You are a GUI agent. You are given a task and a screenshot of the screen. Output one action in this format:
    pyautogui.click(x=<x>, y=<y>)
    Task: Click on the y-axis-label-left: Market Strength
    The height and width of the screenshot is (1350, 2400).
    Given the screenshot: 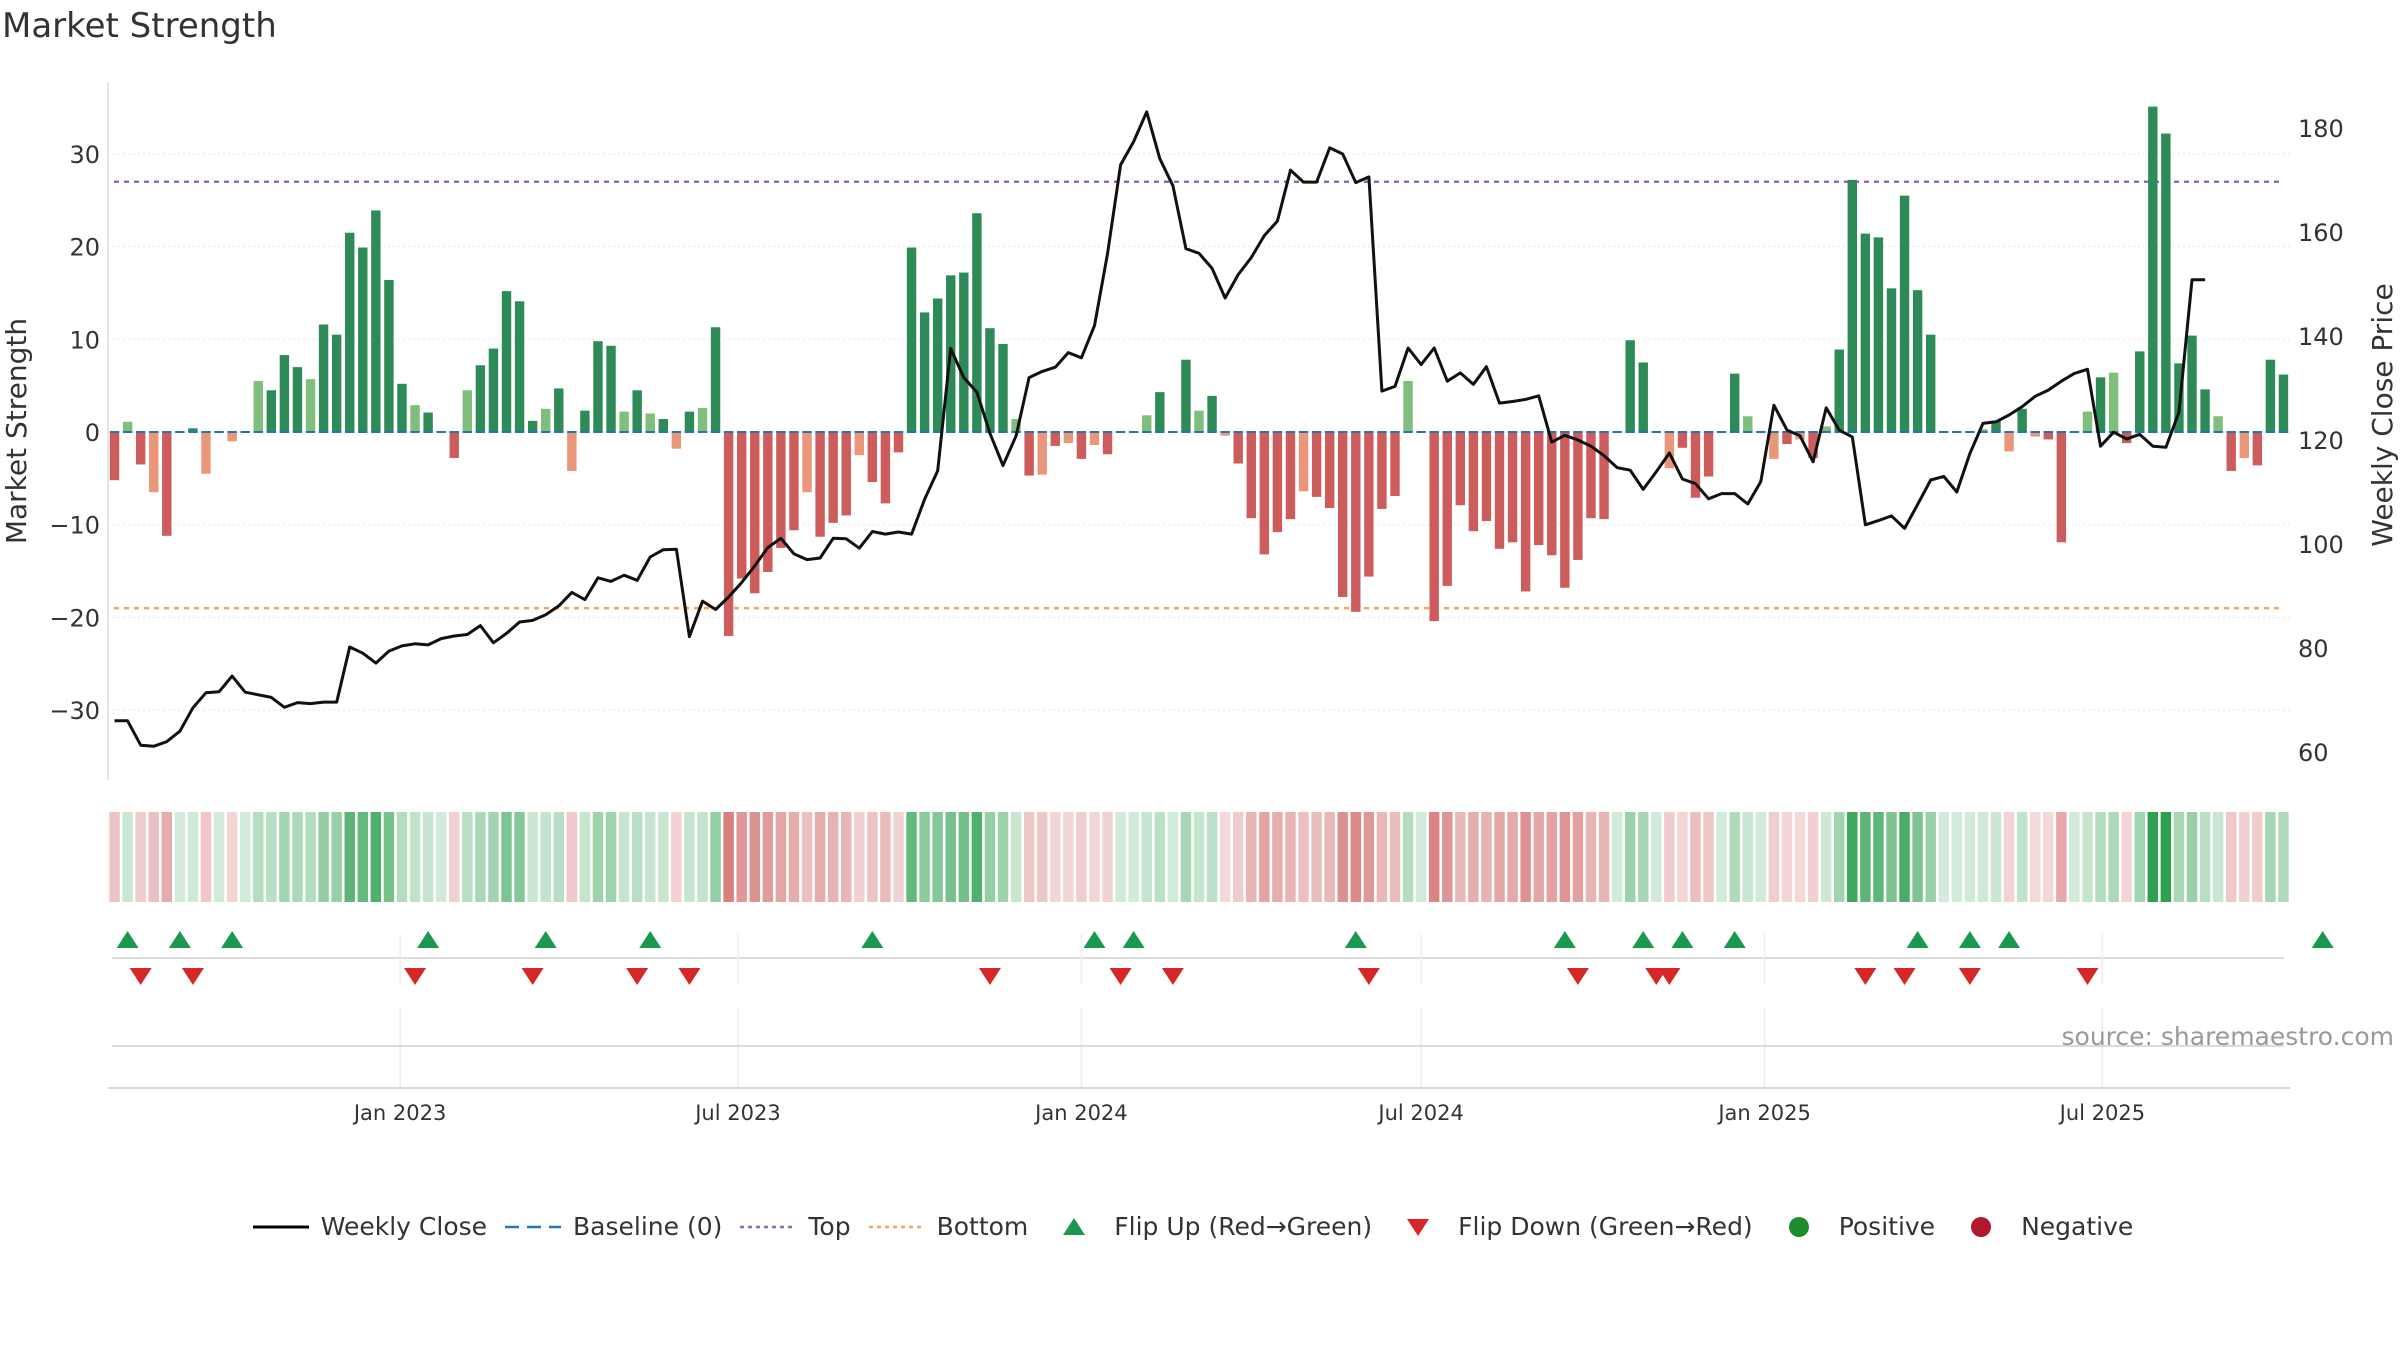 What is the action you would take?
    pyautogui.click(x=16, y=431)
    